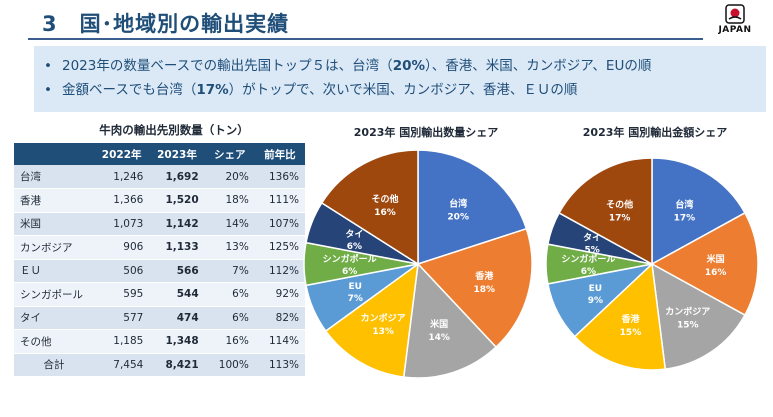 The image size is (773, 417). I want to click on summary-text: ）、香港、米国、カンボジア、EUの順, so click(538, 66).